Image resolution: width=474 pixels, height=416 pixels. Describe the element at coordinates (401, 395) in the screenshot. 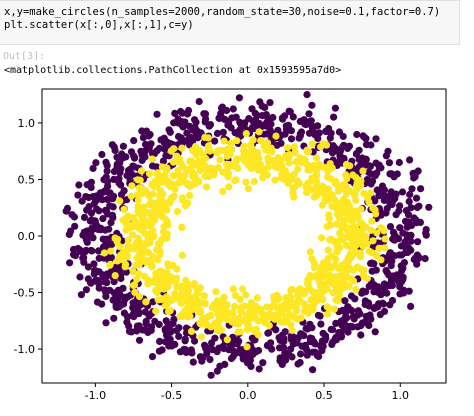

I see `x-tick-label: 1.0` at that location.